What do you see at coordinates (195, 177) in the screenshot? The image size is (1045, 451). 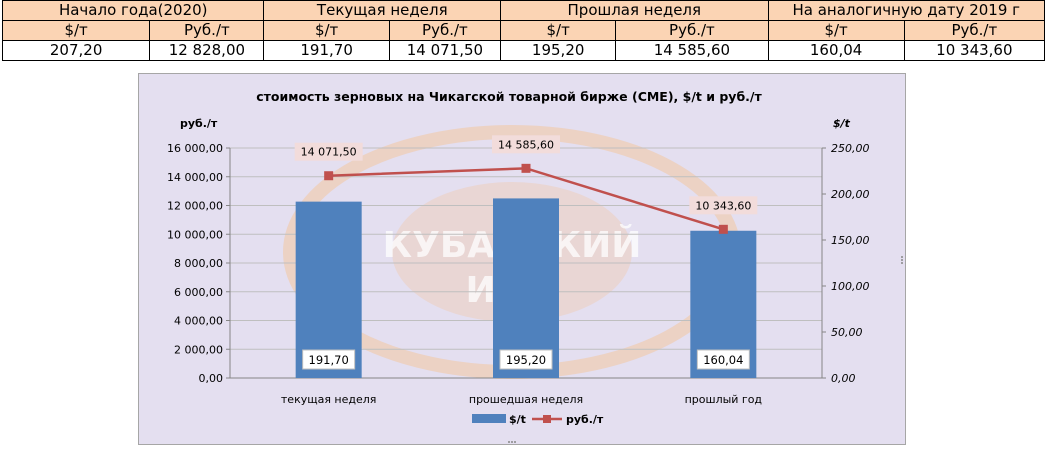 I see `y-left-tick-label: 14 000,00` at bounding box center [195, 177].